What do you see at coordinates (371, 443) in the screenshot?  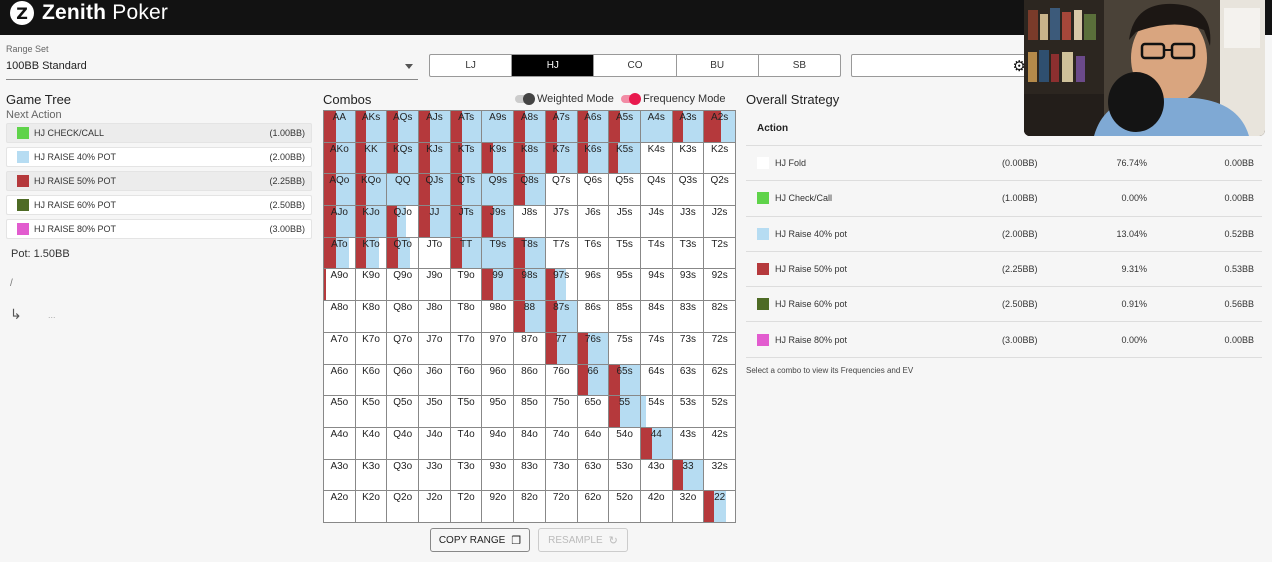 I see `combo-cell: K4o` at bounding box center [371, 443].